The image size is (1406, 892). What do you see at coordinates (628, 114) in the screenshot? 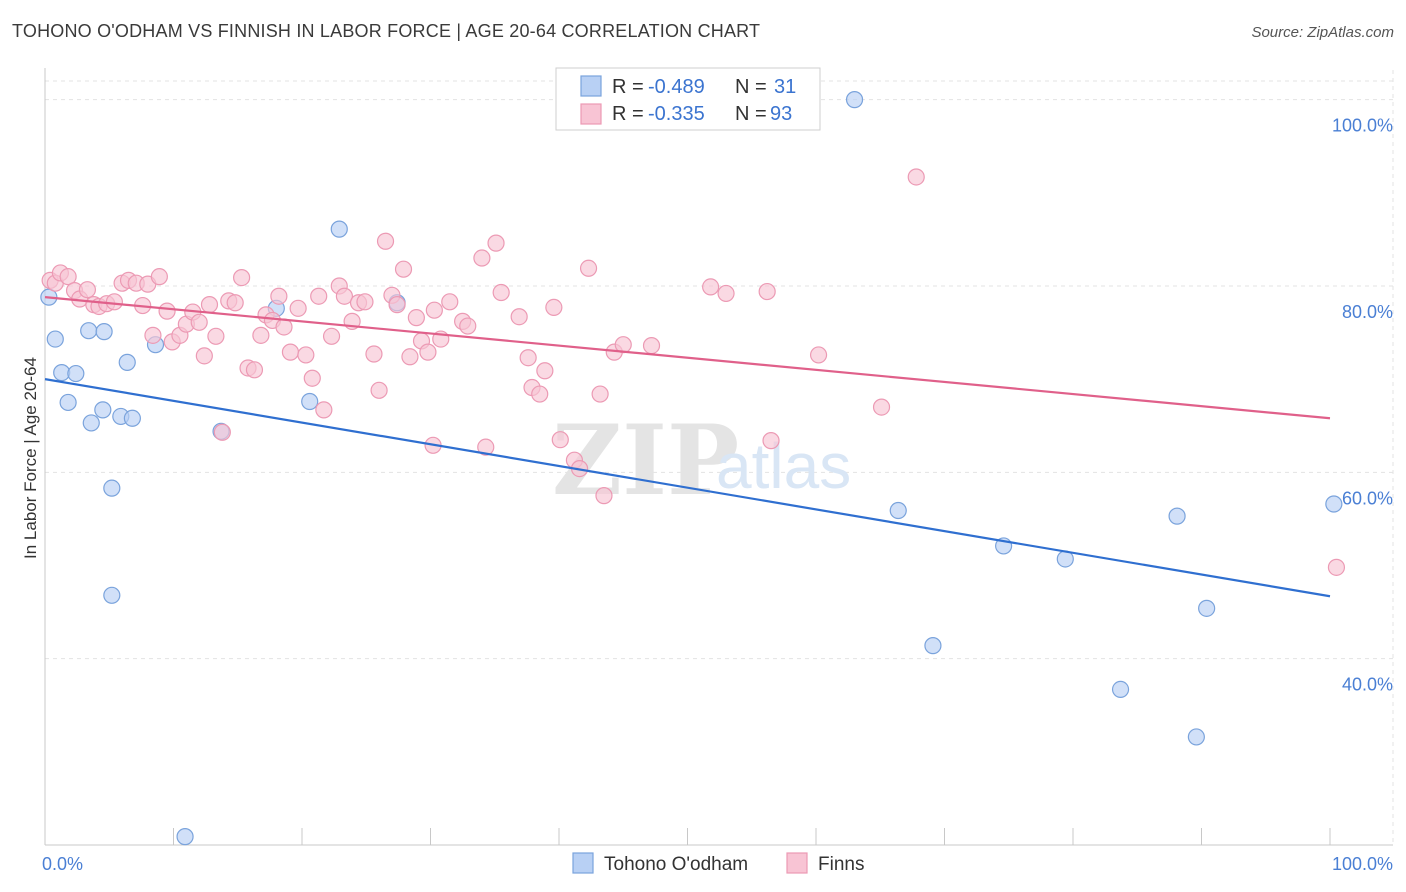
I see `legend-r-label-finns: R =` at bounding box center [628, 114].